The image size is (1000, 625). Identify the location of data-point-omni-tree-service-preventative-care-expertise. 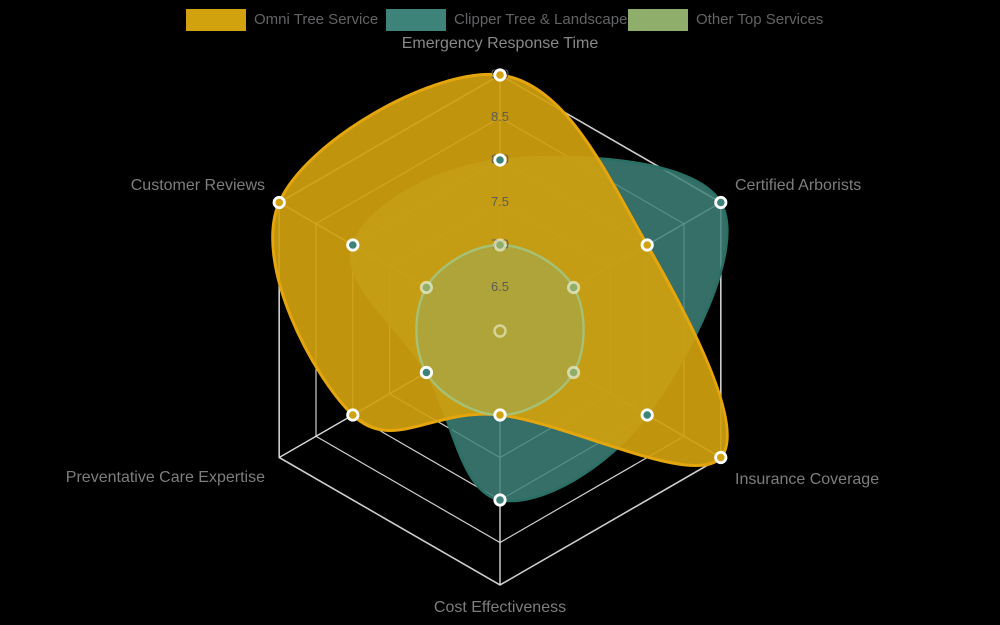
(353, 415).